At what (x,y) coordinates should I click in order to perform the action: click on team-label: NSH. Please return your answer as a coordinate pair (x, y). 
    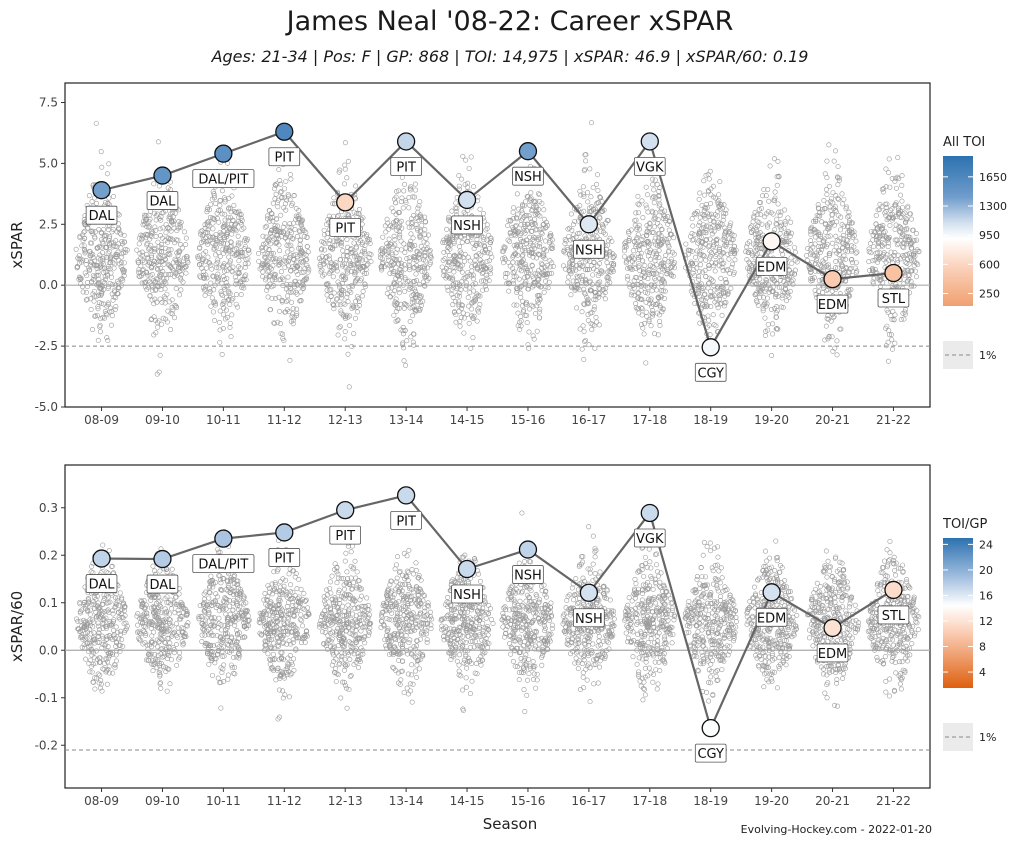
    Looking at the image, I should click on (528, 176).